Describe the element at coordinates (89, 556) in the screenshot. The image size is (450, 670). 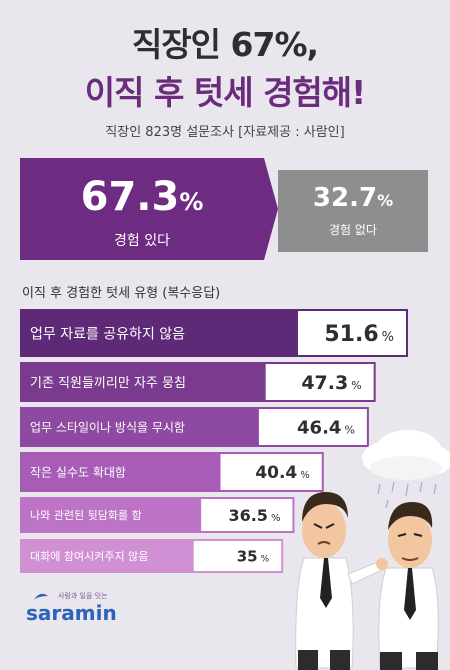
I see `bar-label-6: 대화에 참여시켜주지 않음` at that location.